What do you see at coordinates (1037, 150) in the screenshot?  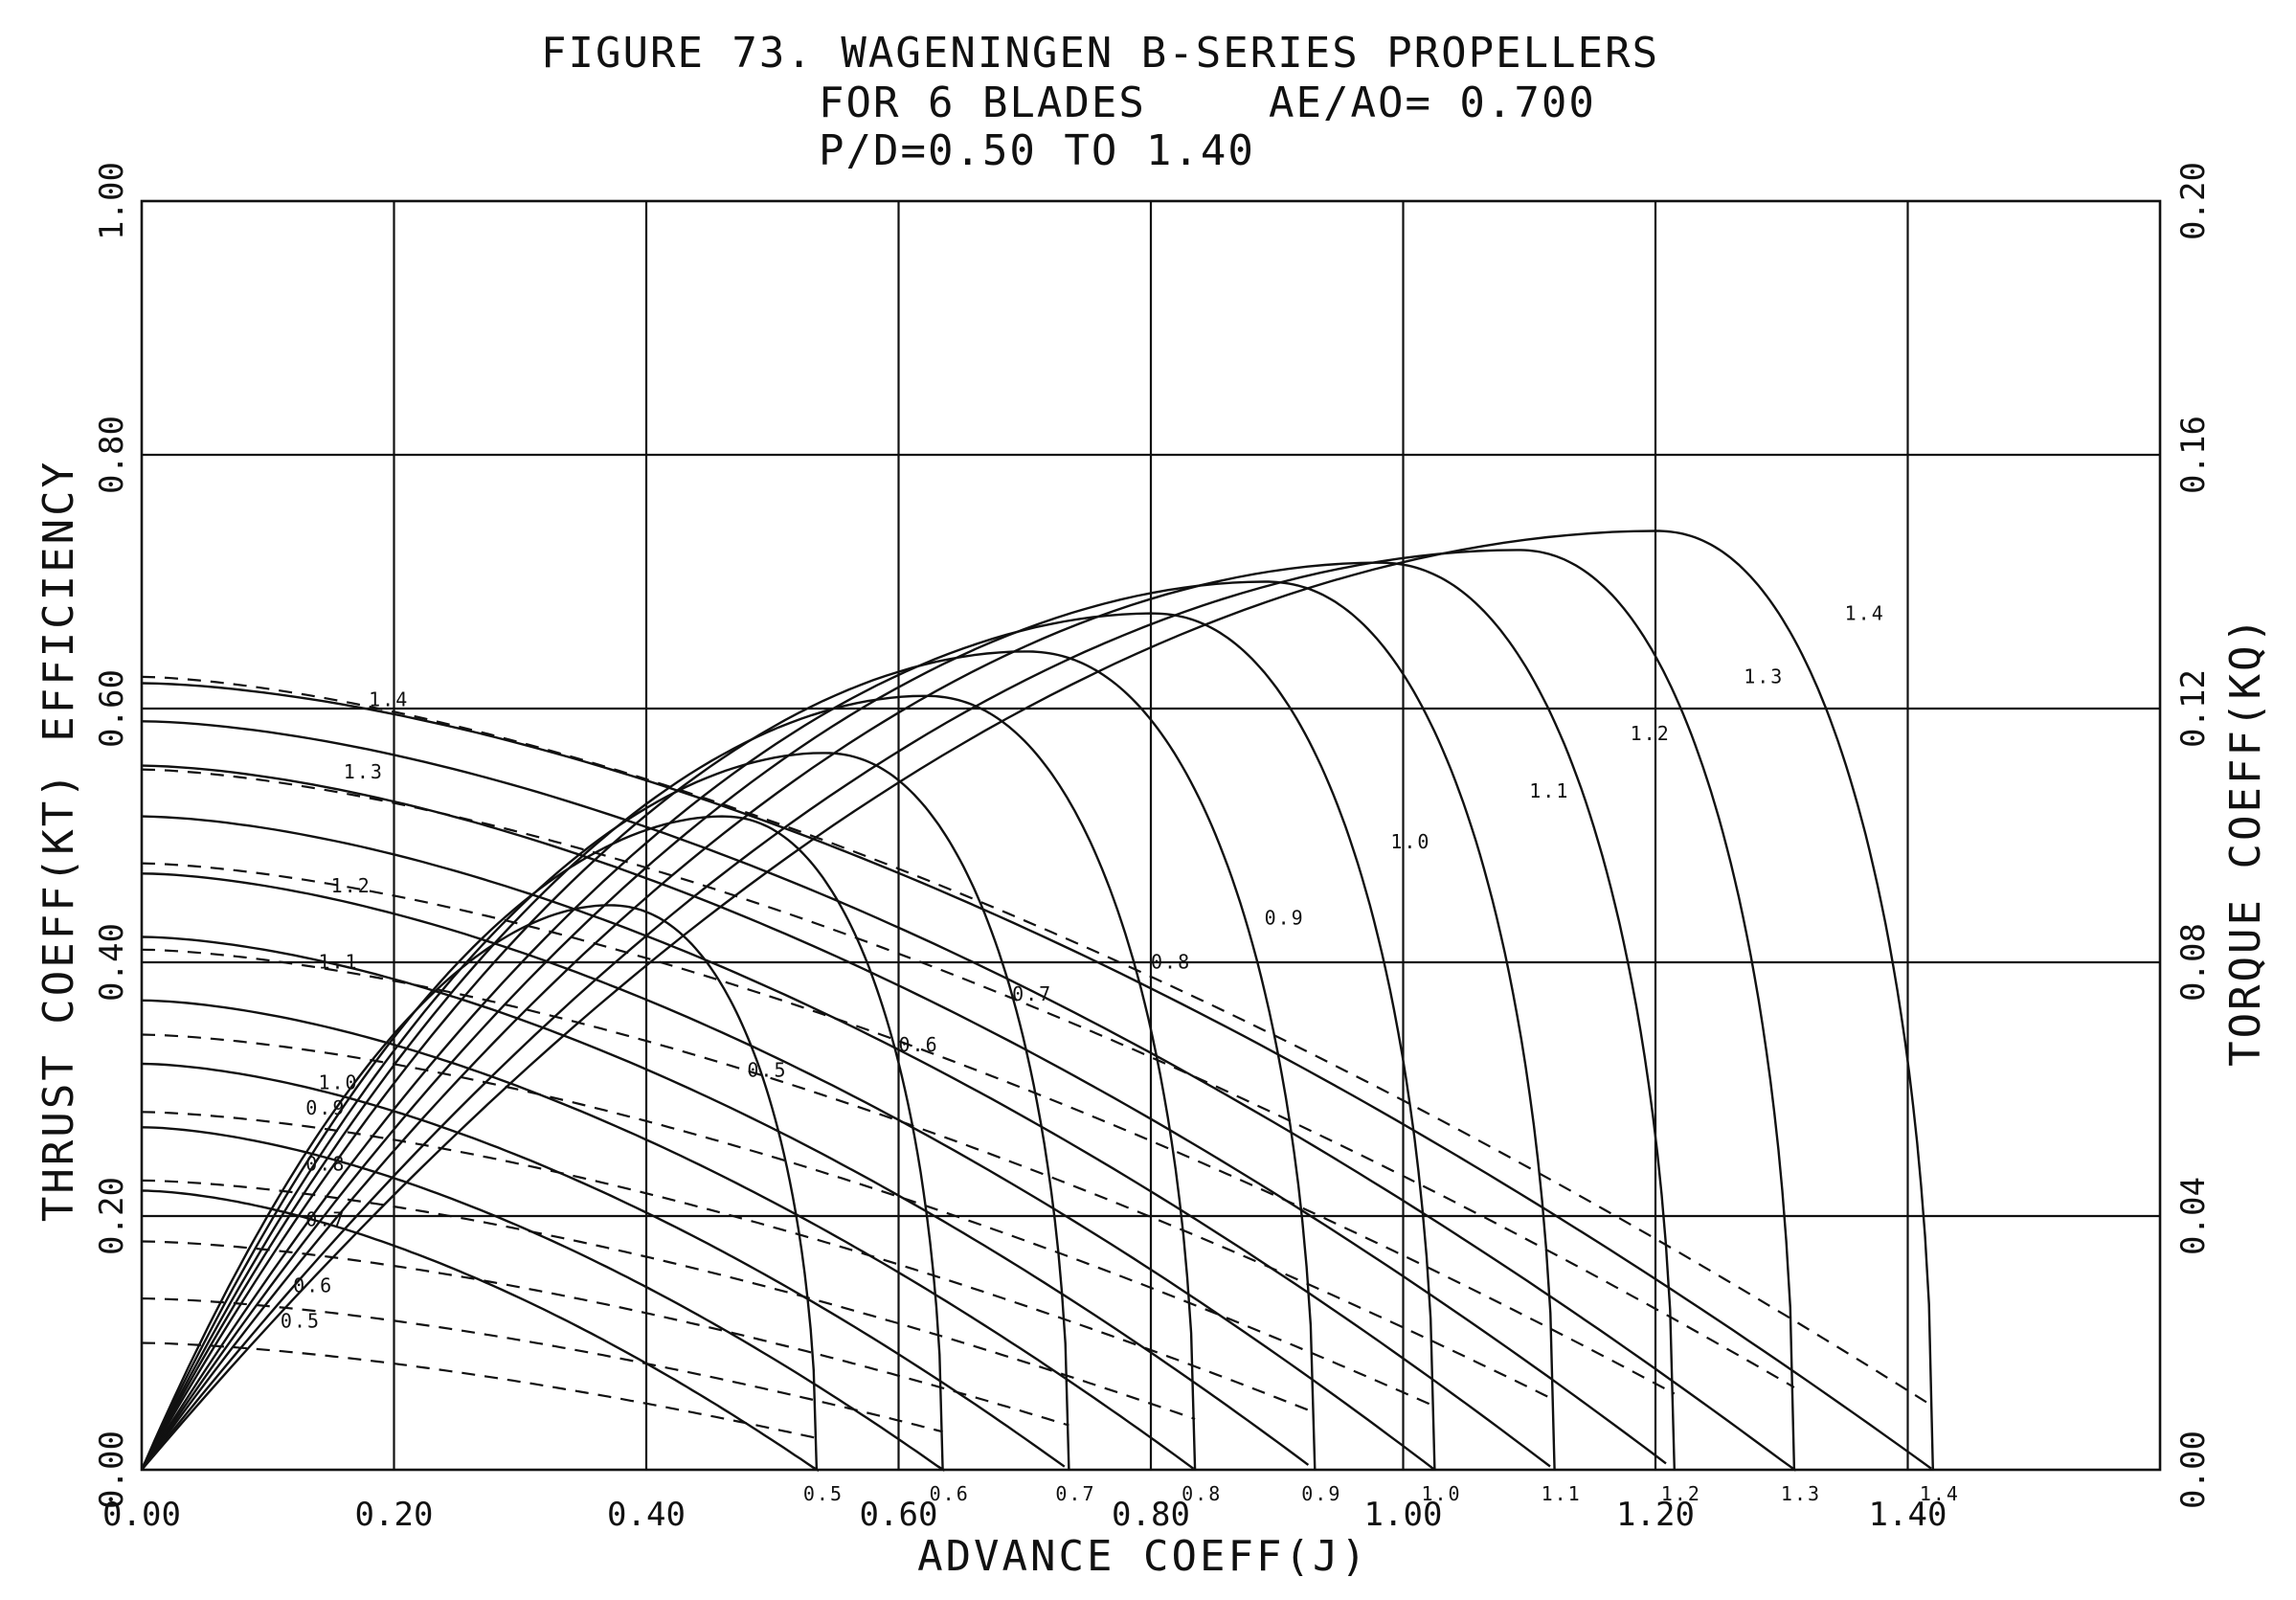 I see `chart-subtitle-pd: P/D=0.50 TO 1.40` at bounding box center [1037, 150].